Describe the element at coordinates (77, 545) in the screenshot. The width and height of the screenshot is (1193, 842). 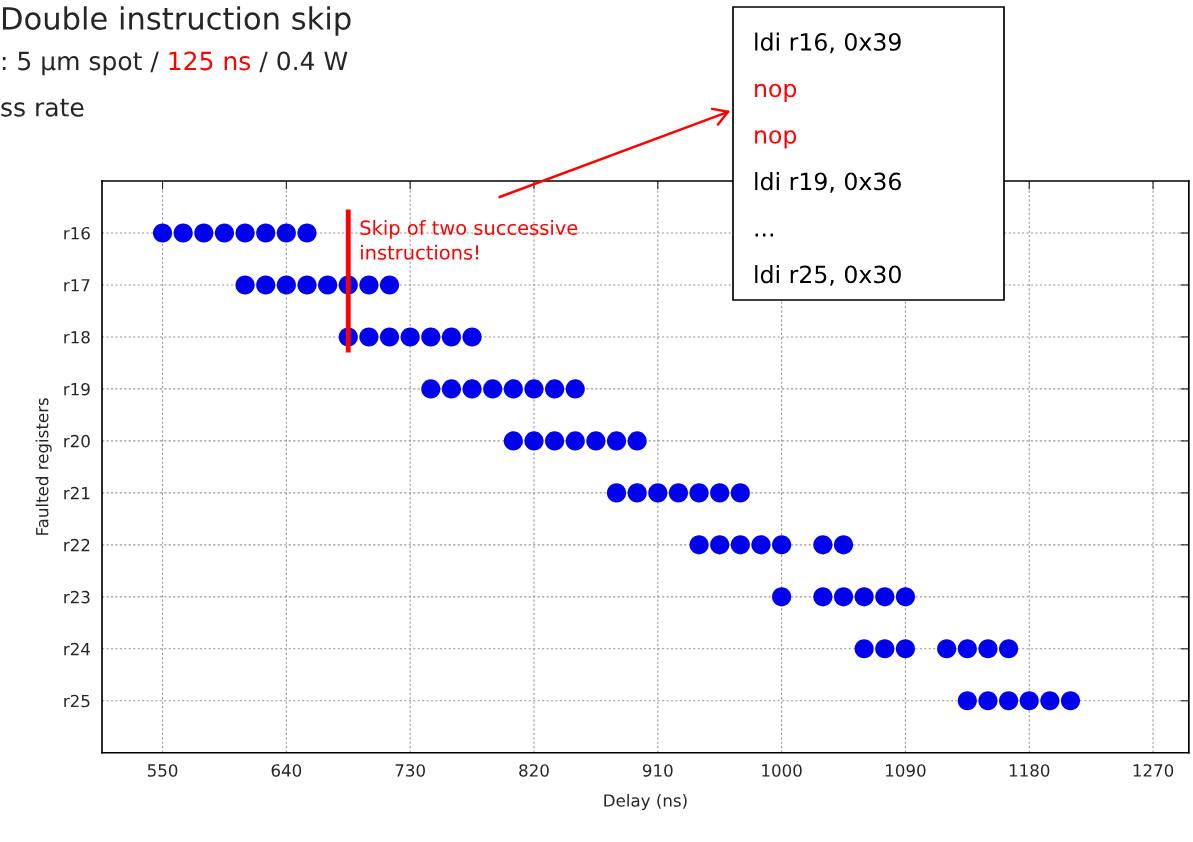
I see `y-tick-label: r22` at that location.